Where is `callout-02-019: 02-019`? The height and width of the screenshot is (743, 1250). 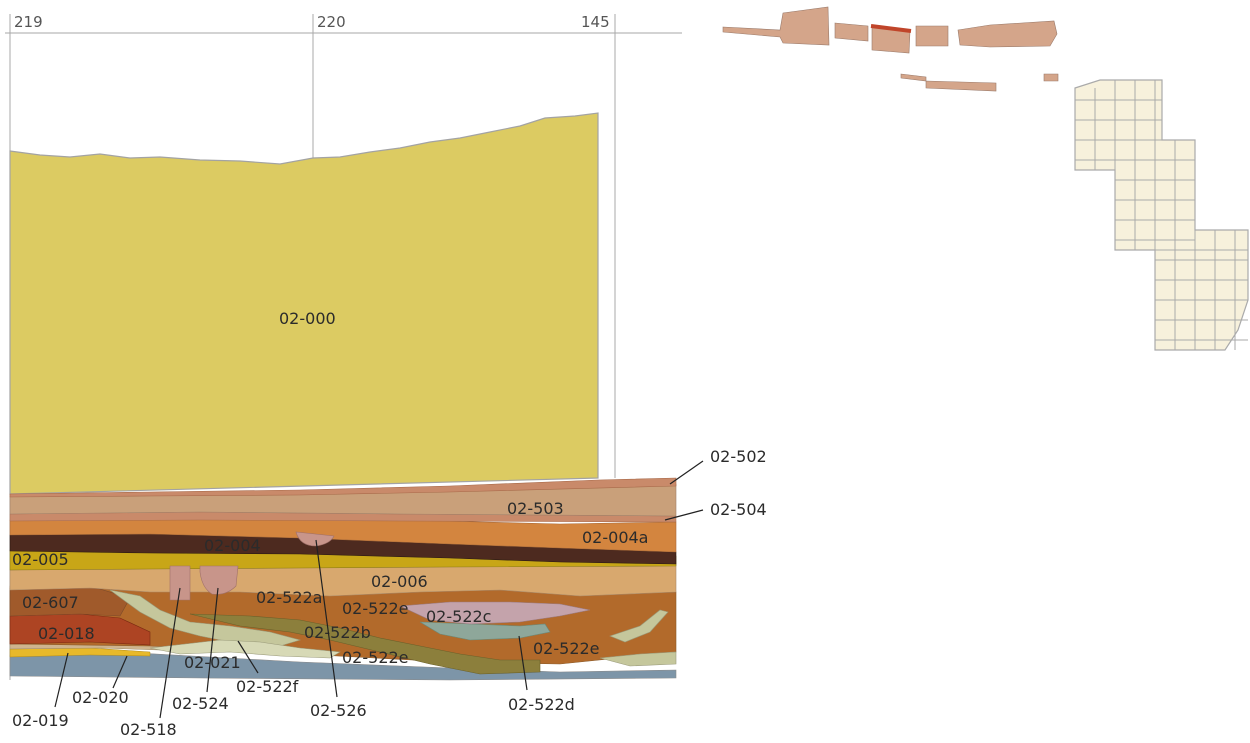
callout-02-019: 02-019 is located at coordinates (40, 720).